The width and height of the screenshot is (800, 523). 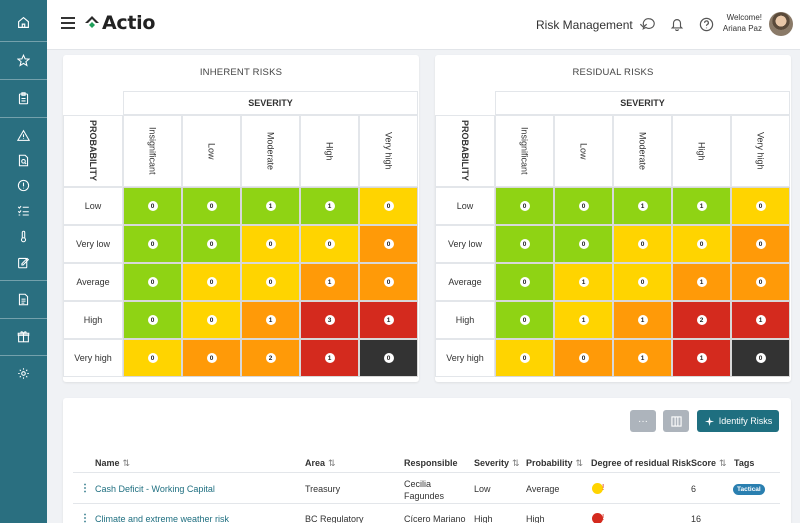 What do you see at coordinates (320, 463) in the screenshot?
I see `column-header-area: Area ⇅` at bounding box center [320, 463].